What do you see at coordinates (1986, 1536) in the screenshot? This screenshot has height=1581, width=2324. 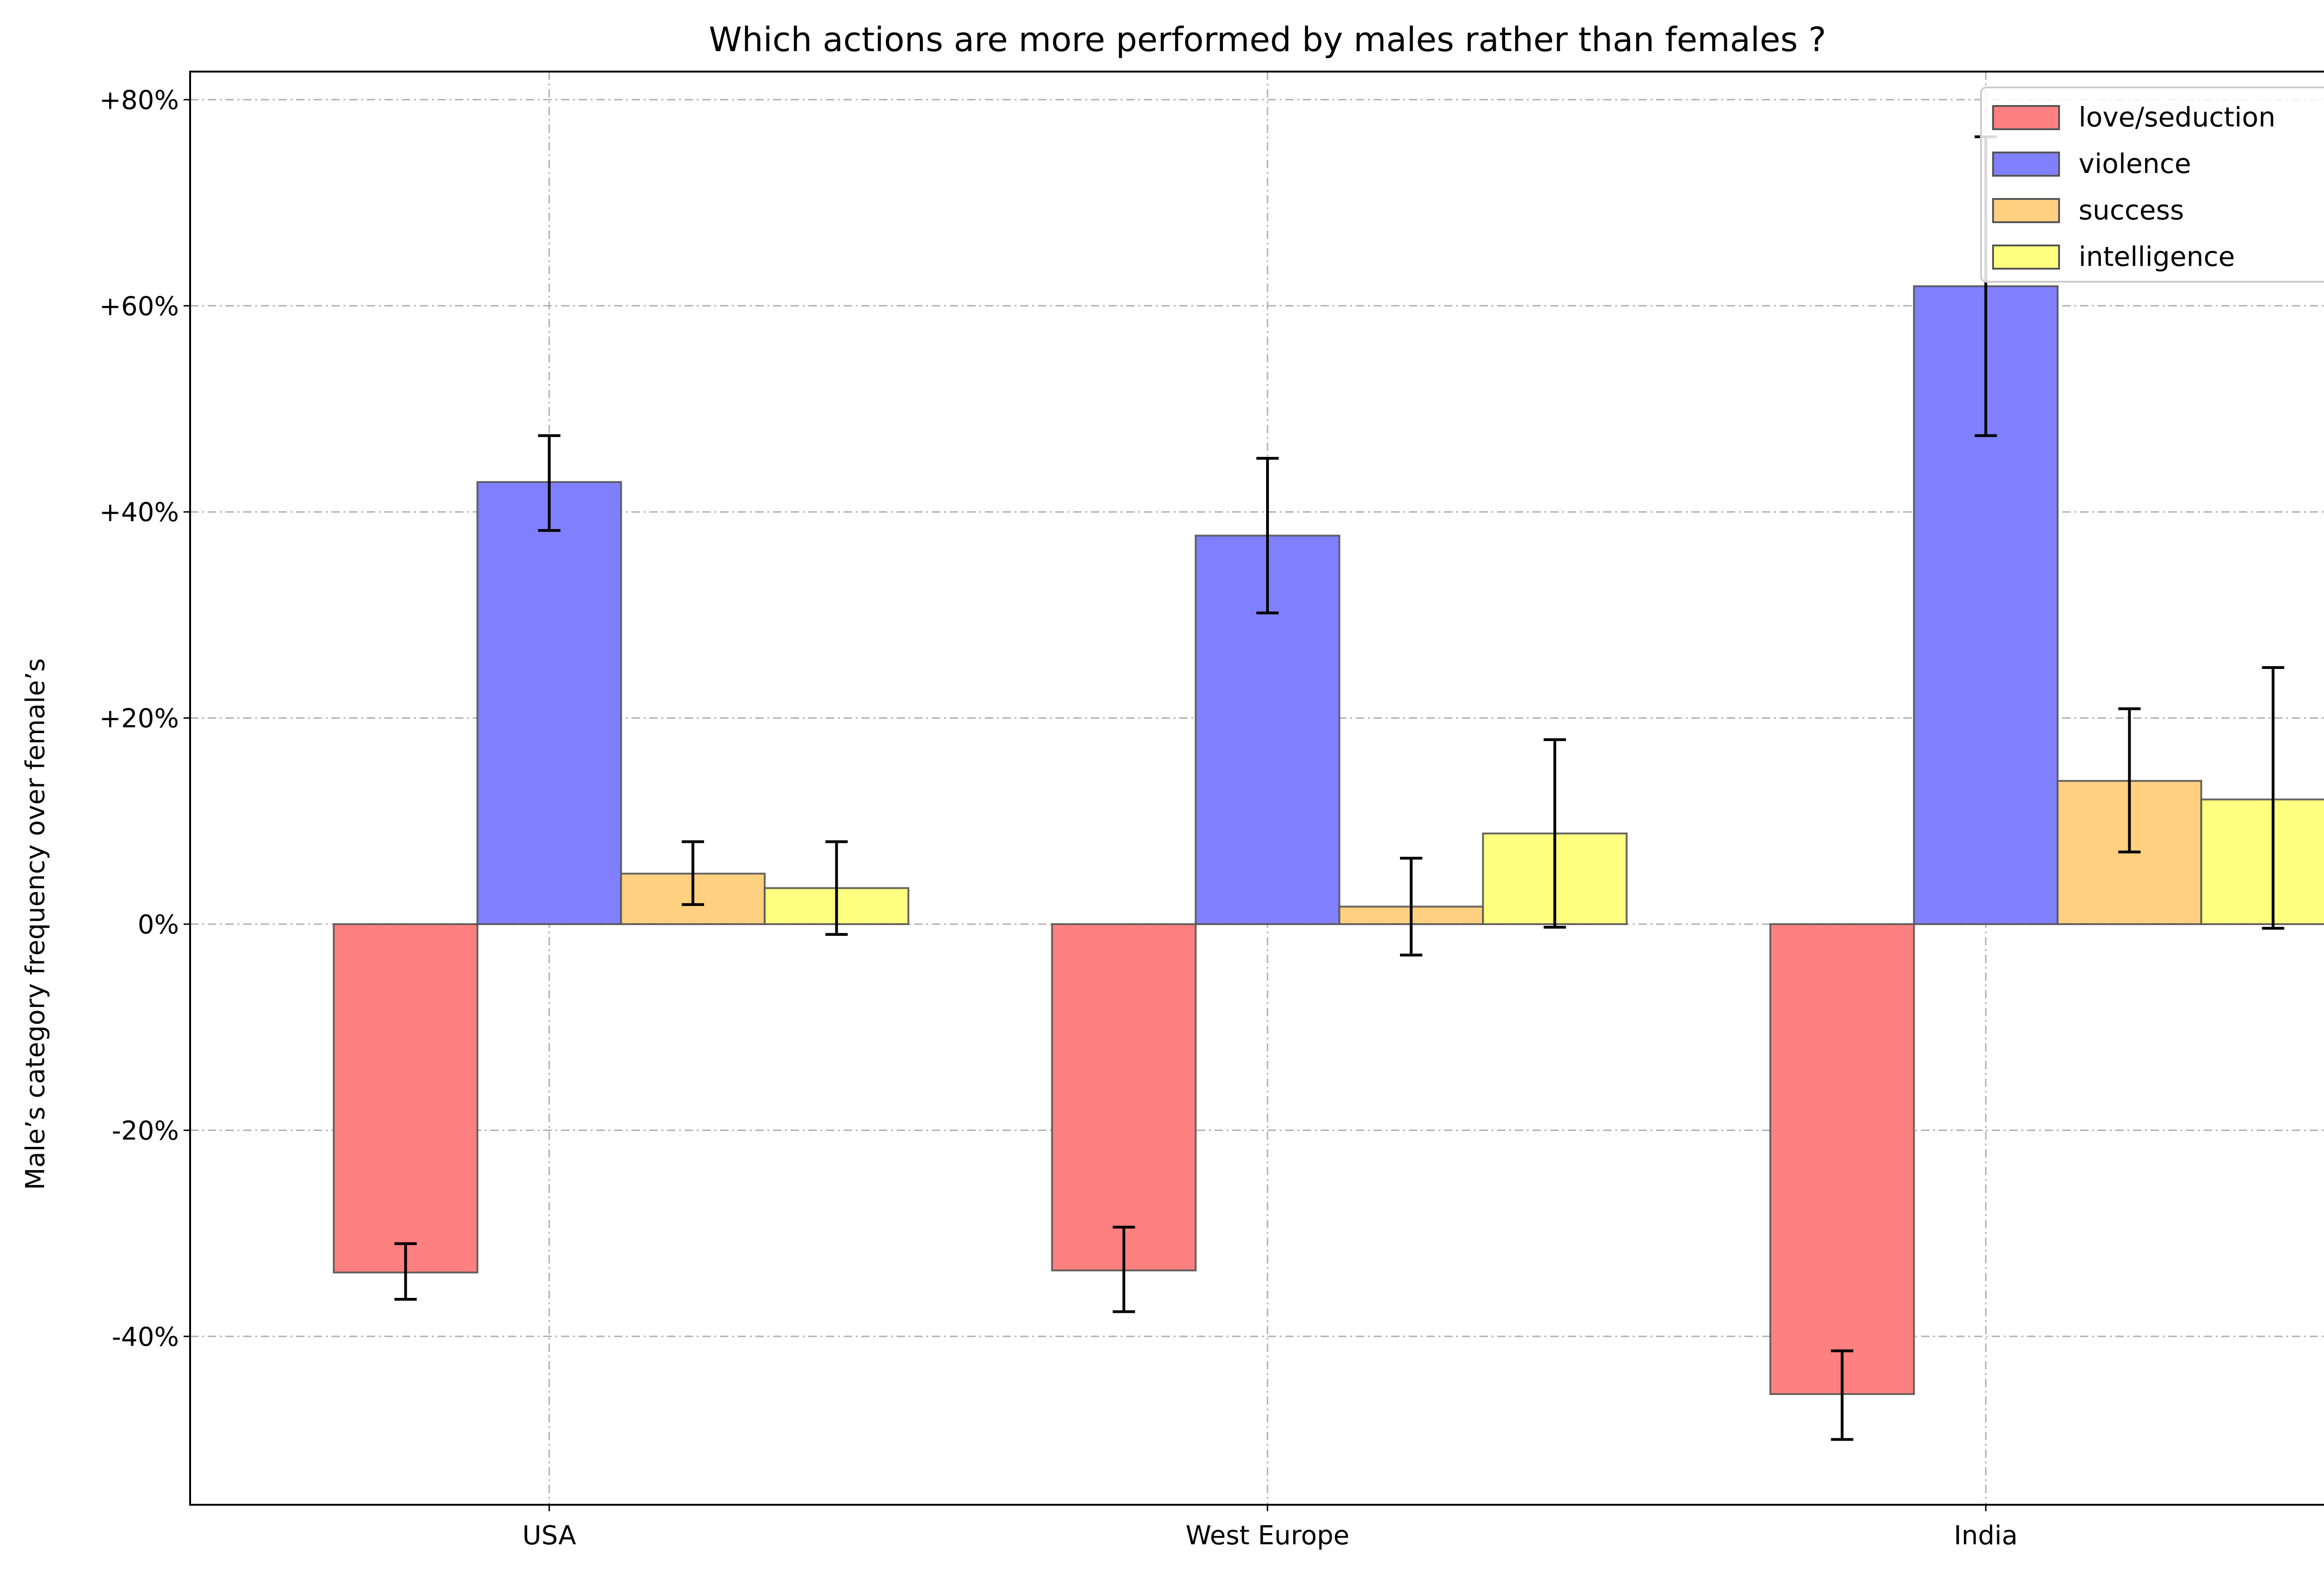 I see `x-tick-label: India` at bounding box center [1986, 1536].